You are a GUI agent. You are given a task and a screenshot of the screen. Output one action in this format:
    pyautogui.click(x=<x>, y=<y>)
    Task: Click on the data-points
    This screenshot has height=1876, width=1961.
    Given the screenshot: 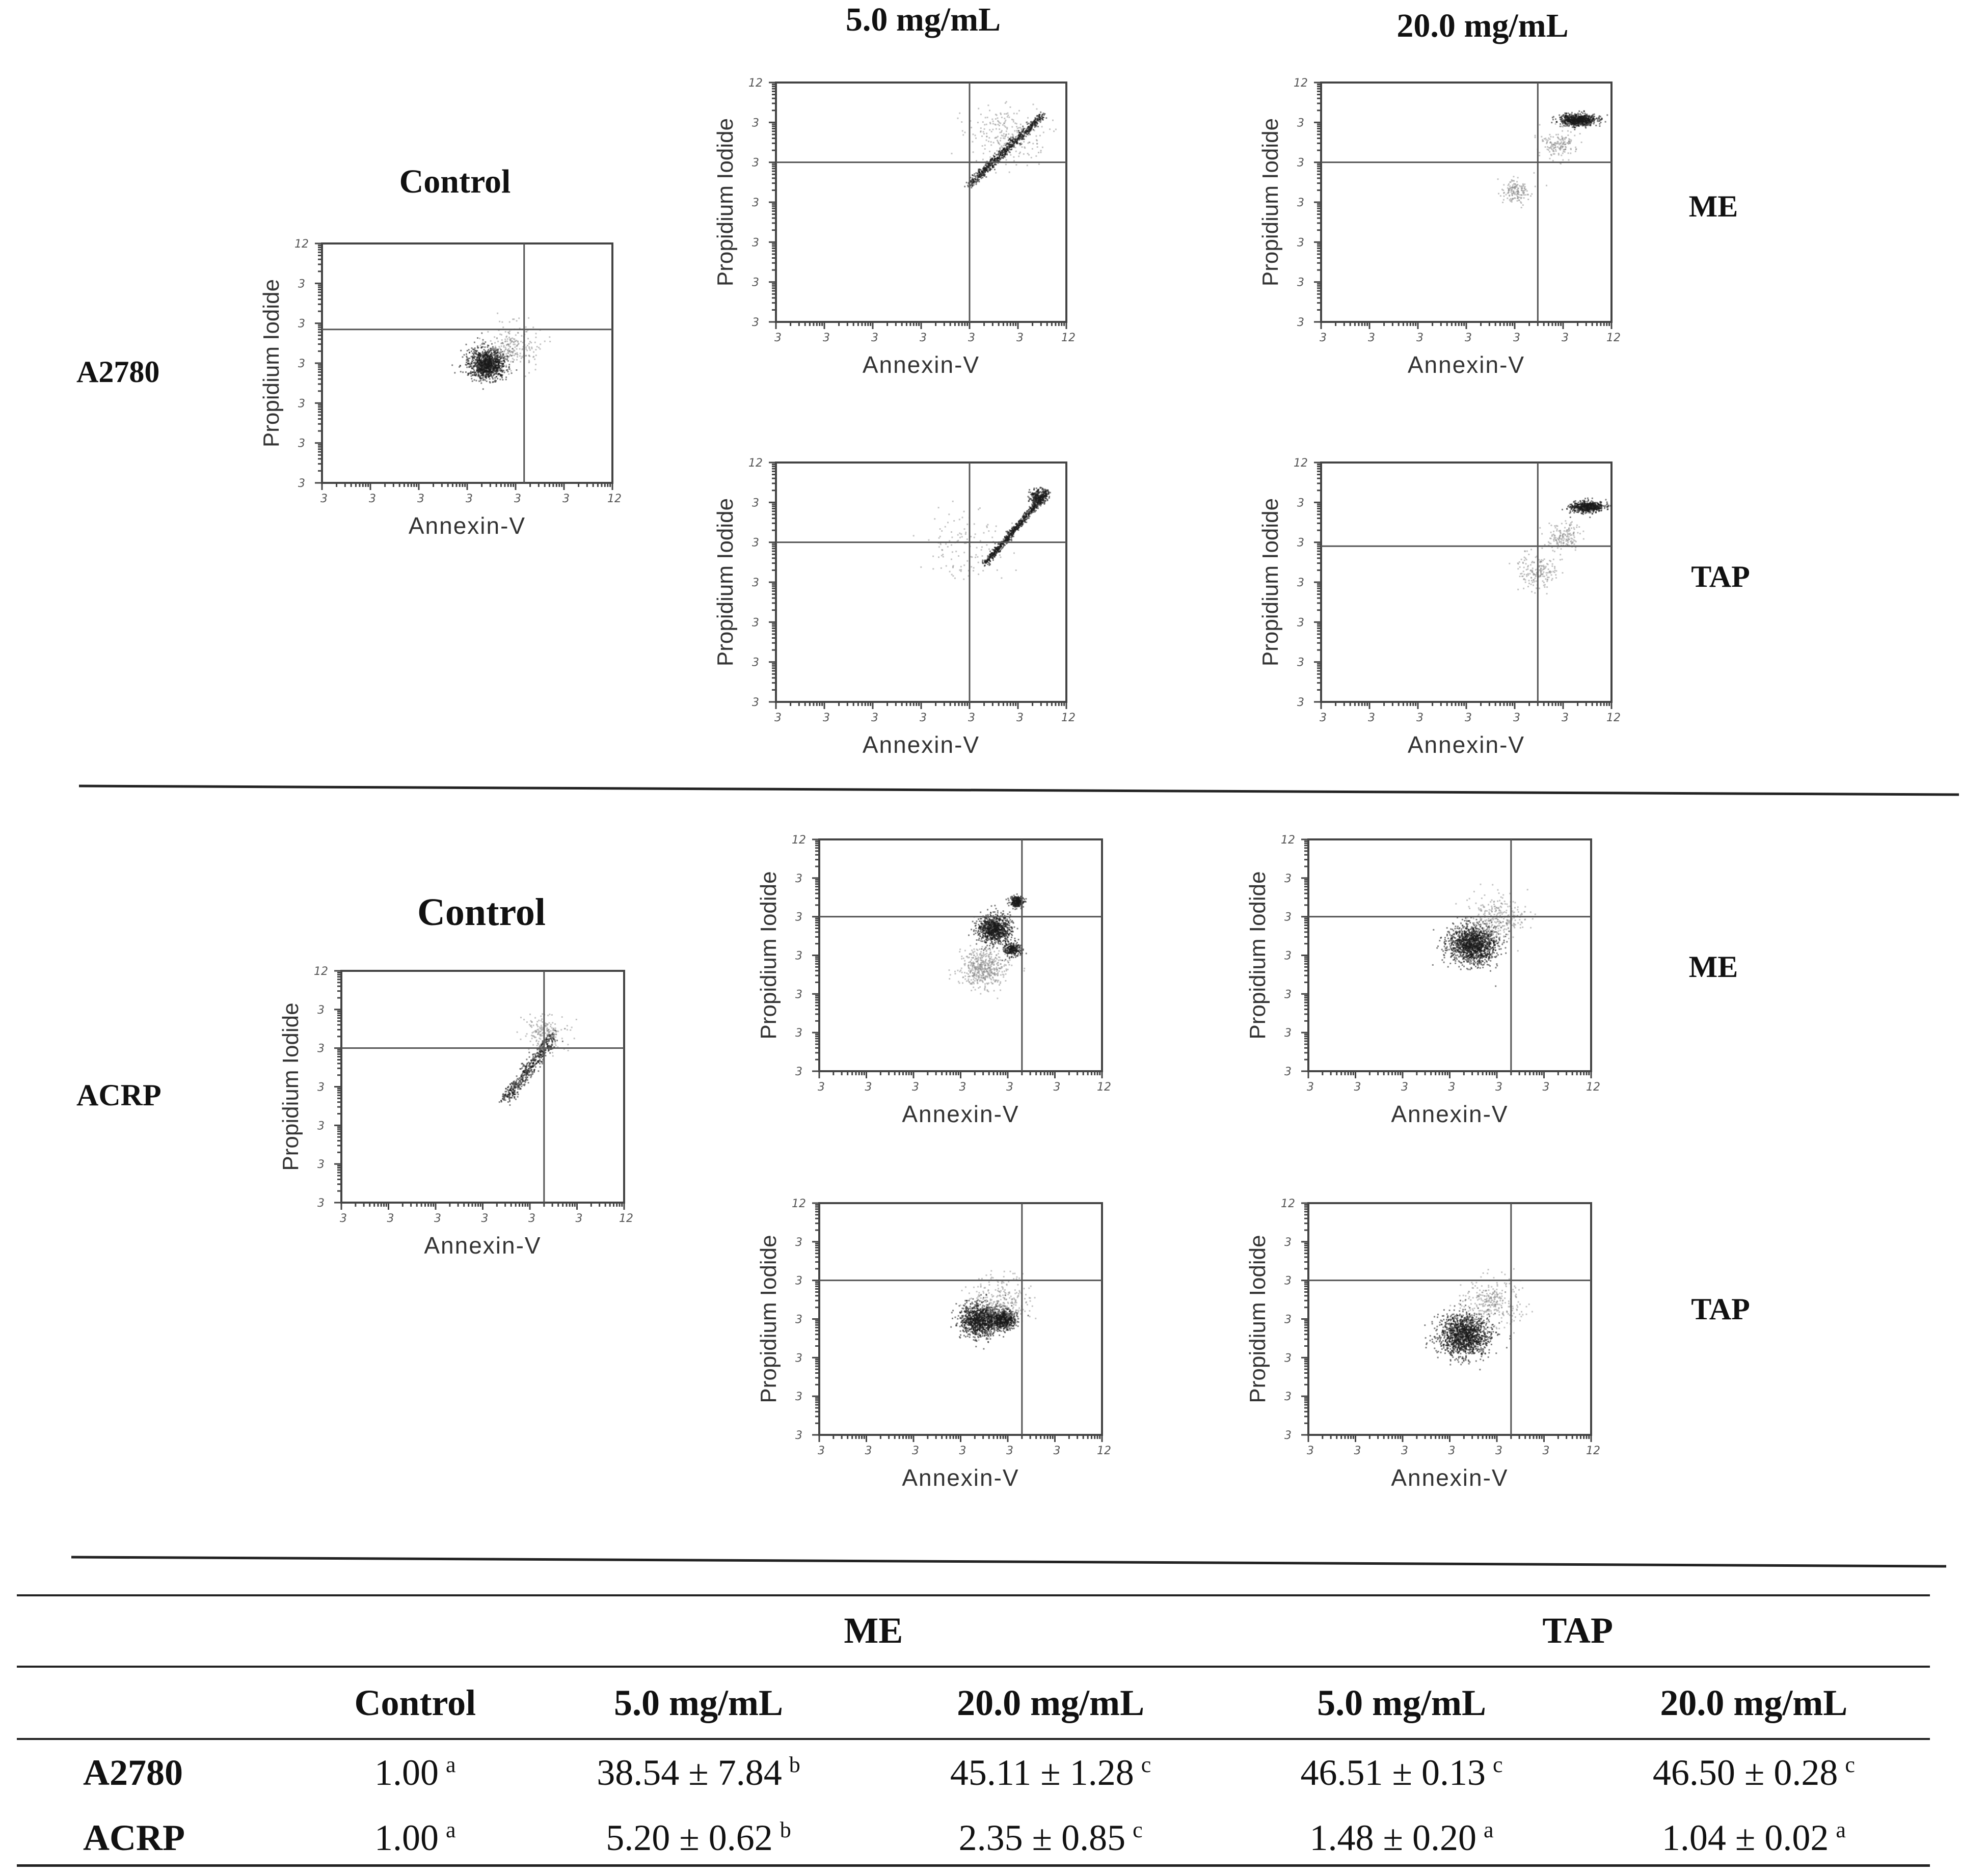 What is the action you would take?
    pyautogui.click(x=981, y=533)
    